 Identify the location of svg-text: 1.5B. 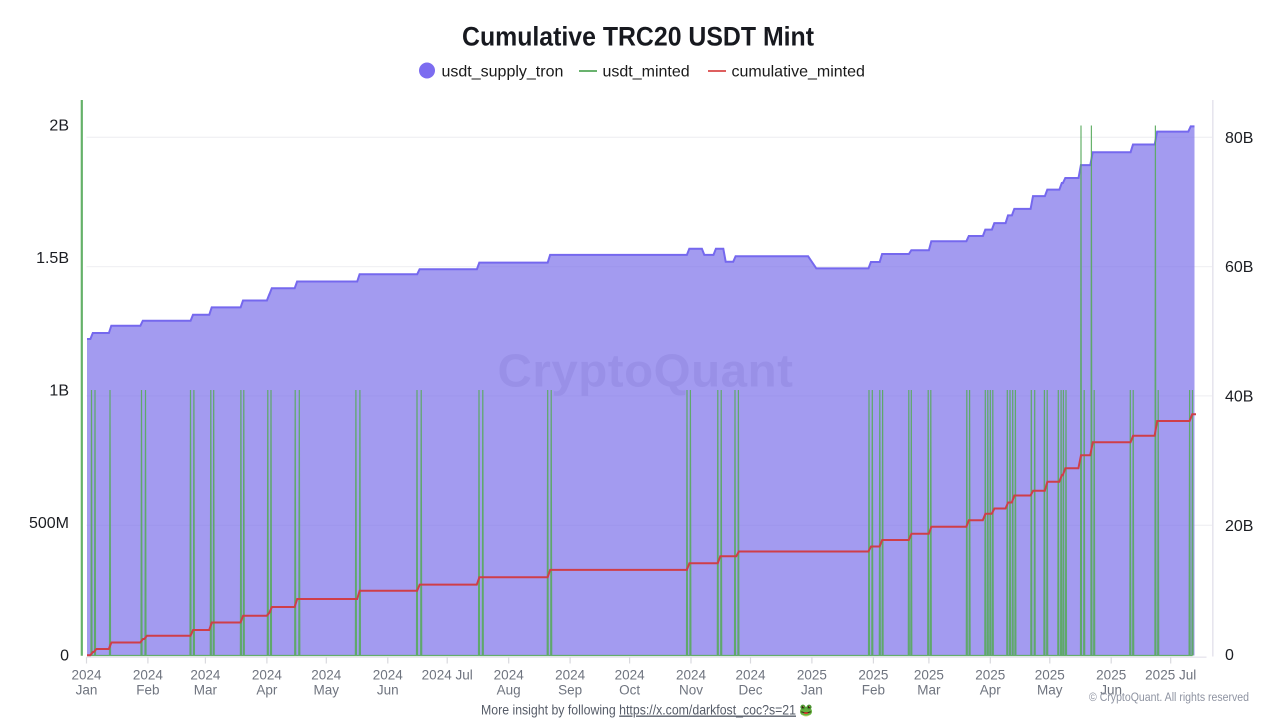
(52, 258).